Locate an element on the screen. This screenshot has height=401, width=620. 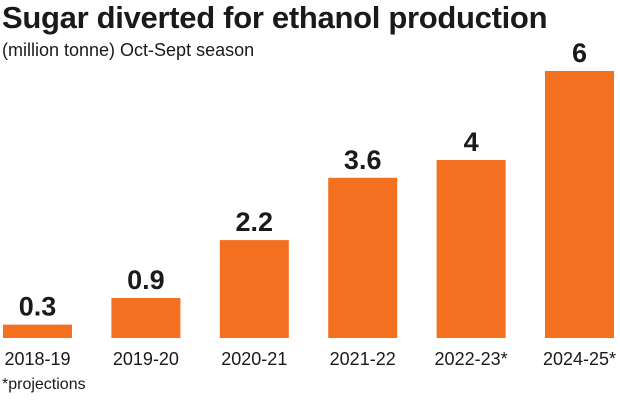
x-tick-2019-20: 2019-20 is located at coordinates (146, 359).